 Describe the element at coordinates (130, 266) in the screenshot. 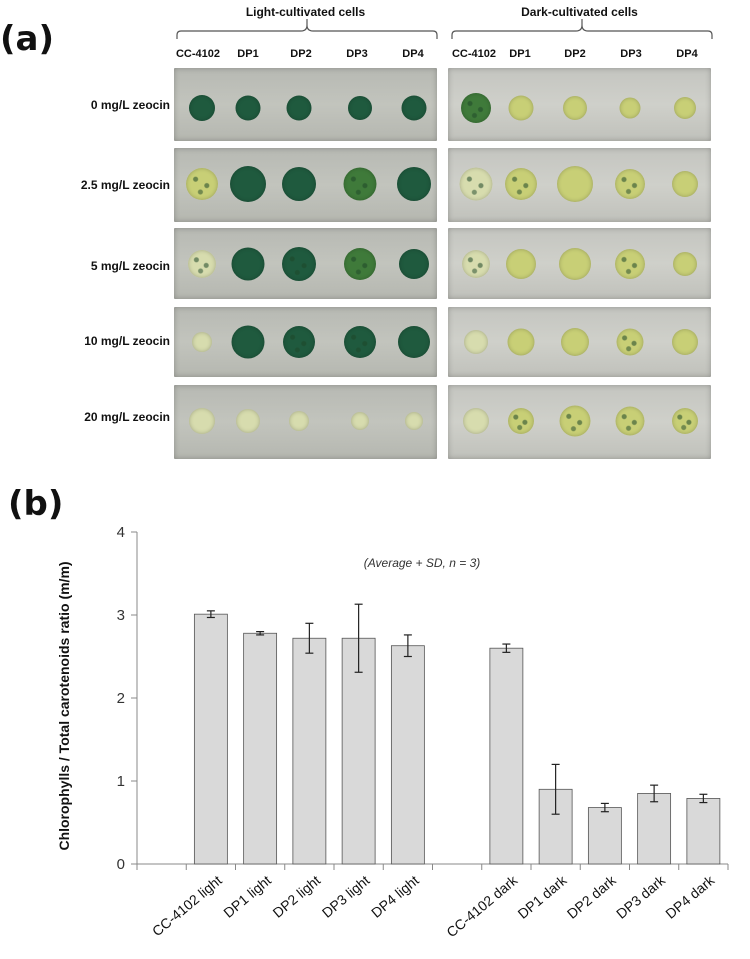

I see `row-label-zeocin: 5 mg/L zeocin` at that location.